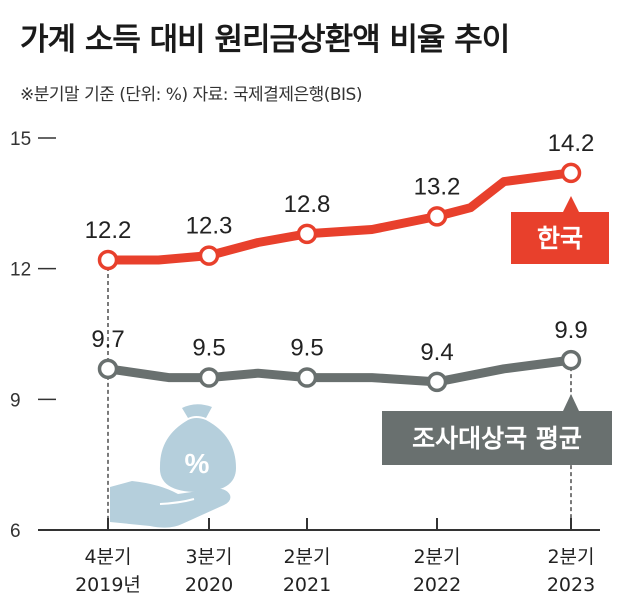 Image resolution: width=631 pixels, height=615 pixels. Describe the element at coordinates (197, 463) in the screenshot. I see `bag-percent-symbol: %` at that location.